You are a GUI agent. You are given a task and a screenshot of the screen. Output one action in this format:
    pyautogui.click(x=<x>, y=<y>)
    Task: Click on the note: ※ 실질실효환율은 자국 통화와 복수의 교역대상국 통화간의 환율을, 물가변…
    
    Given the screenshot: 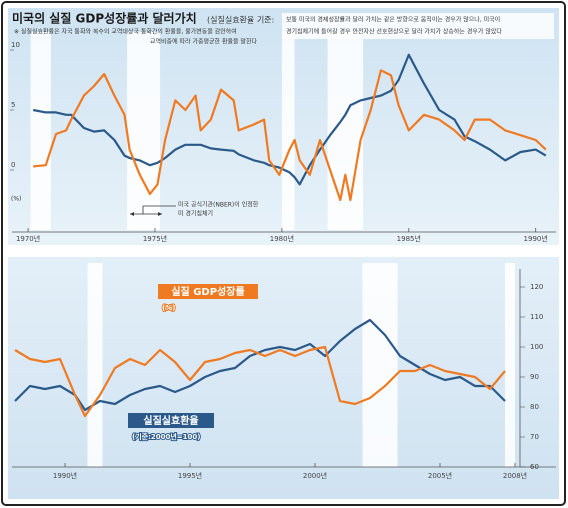 What is the action you would take?
    pyautogui.click(x=125, y=32)
    